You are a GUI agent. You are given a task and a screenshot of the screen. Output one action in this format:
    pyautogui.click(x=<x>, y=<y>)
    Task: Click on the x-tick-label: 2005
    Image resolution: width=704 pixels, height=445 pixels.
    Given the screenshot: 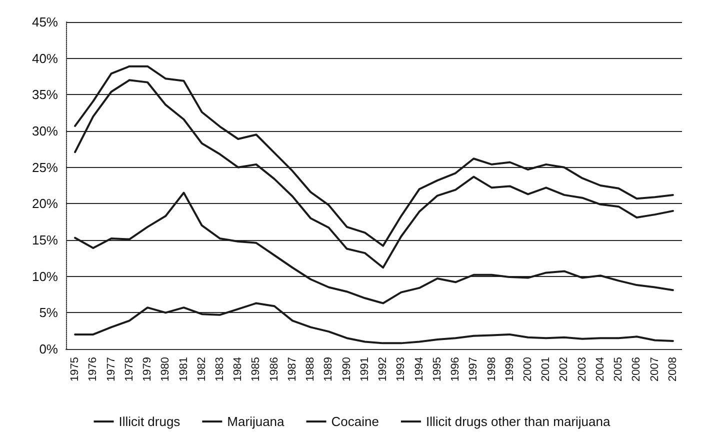 What is the action you would take?
    pyautogui.click(x=618, y=369)
    